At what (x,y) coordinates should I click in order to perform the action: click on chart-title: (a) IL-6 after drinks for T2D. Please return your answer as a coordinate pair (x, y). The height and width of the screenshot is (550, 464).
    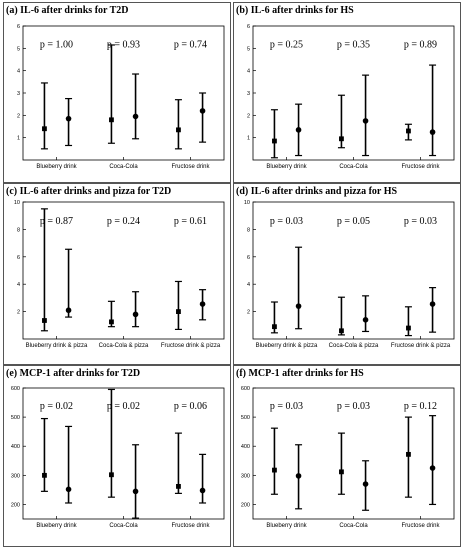
    Looking at the image, I should click on (67, 10).